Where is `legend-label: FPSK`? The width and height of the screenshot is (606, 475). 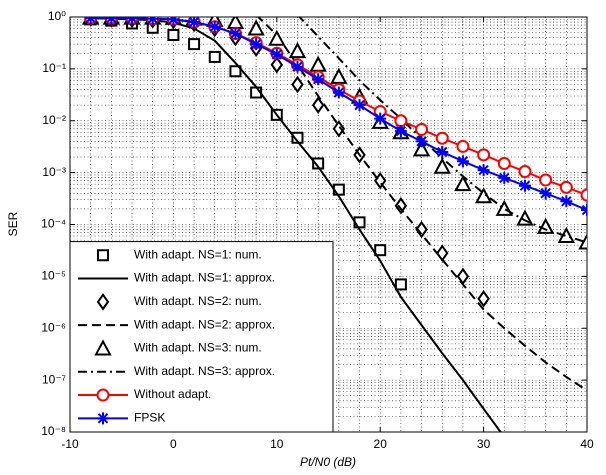 legend-label: FPSK is located at coordinates (149, 418).